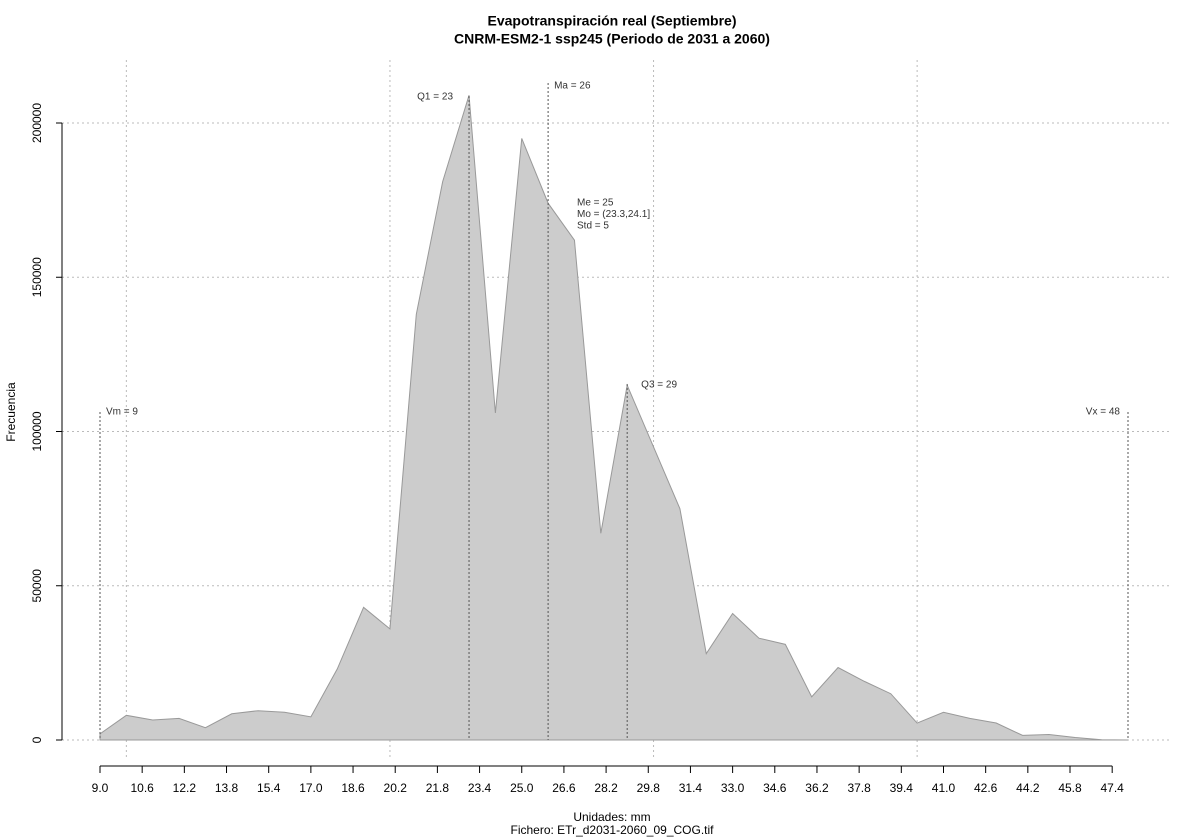  What do you see at coordinates (480, 788) in the screenshot?
I see `x-tick-label: 23.4` at bounding box center [480, 788].